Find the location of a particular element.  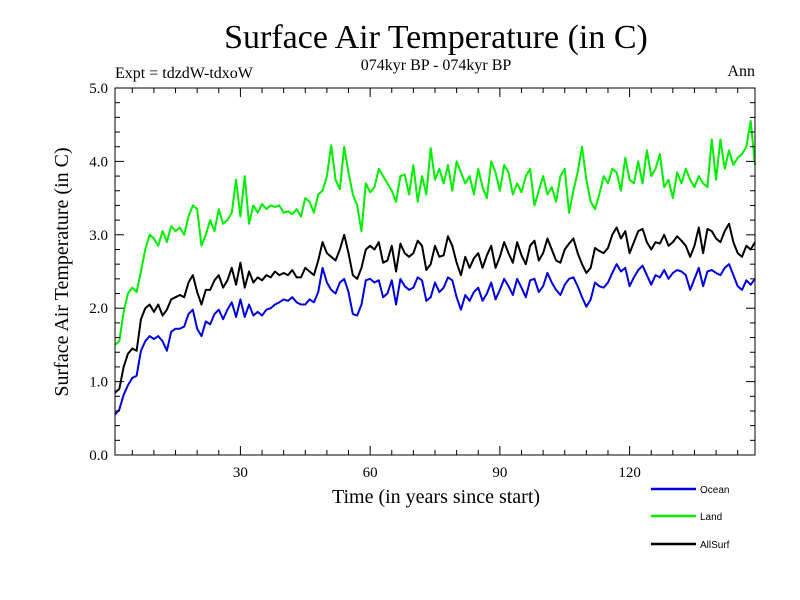

x-axis-label: Time (in years since start) is located at coordinates (436, 497).